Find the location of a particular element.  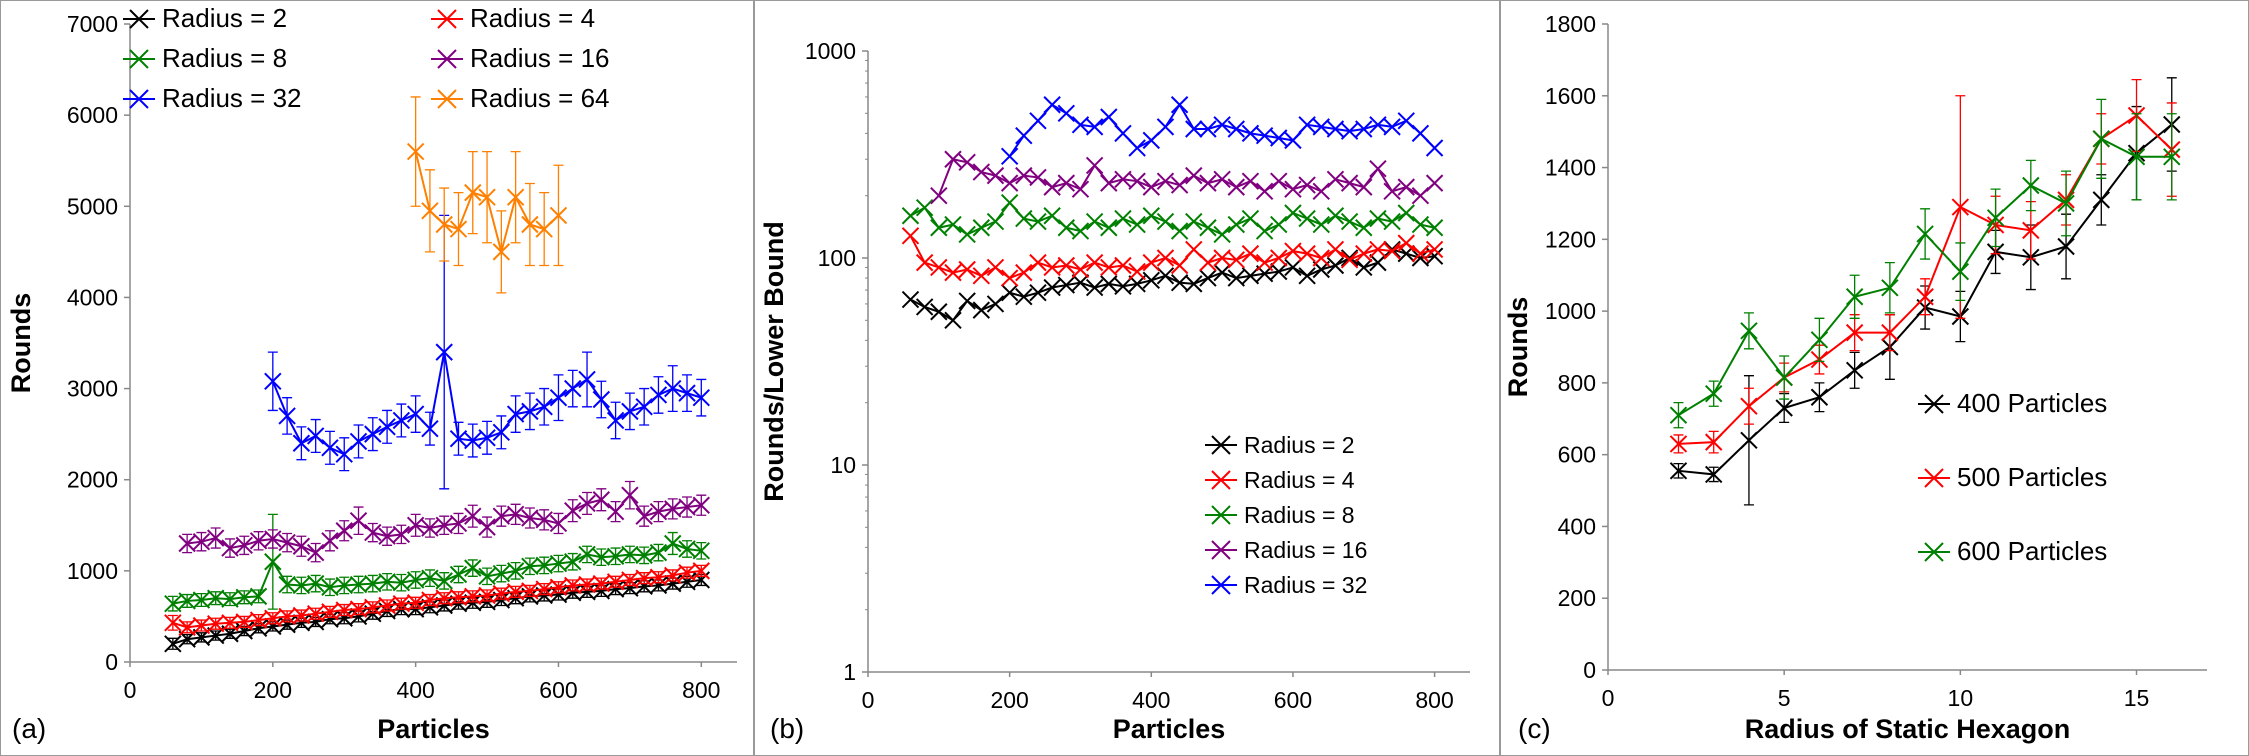

y-tick-label: 1000 is located at coordinates (830, 51).